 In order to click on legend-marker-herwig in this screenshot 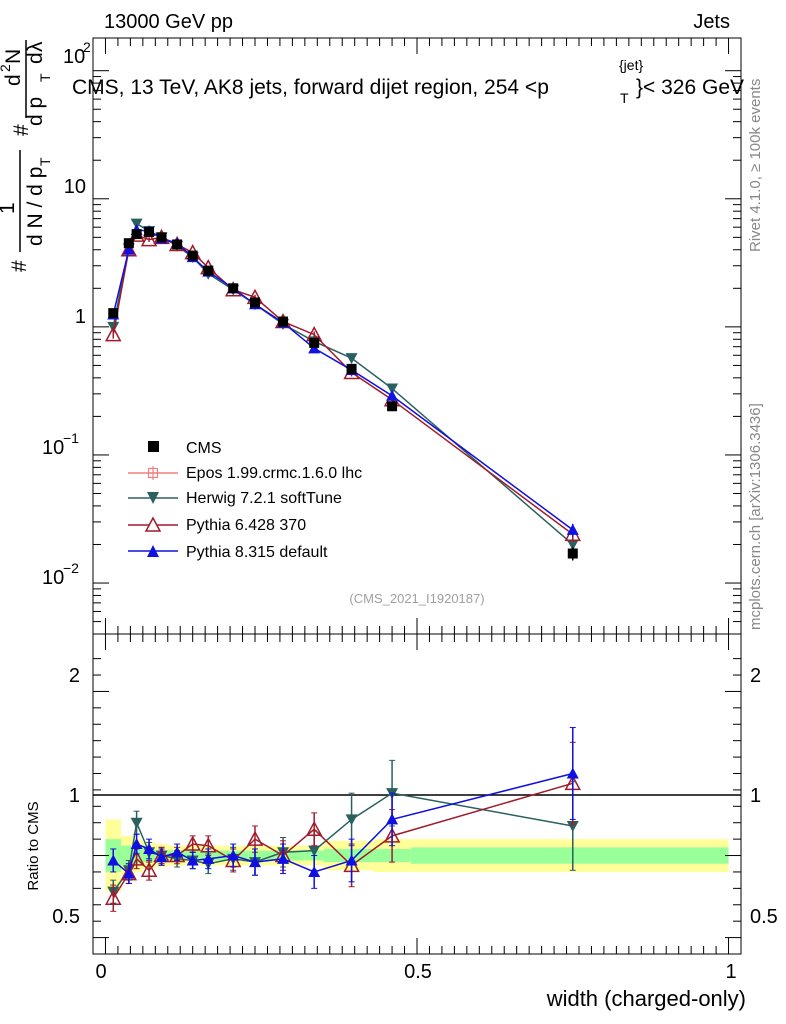, I will do `click(153, 498)`.